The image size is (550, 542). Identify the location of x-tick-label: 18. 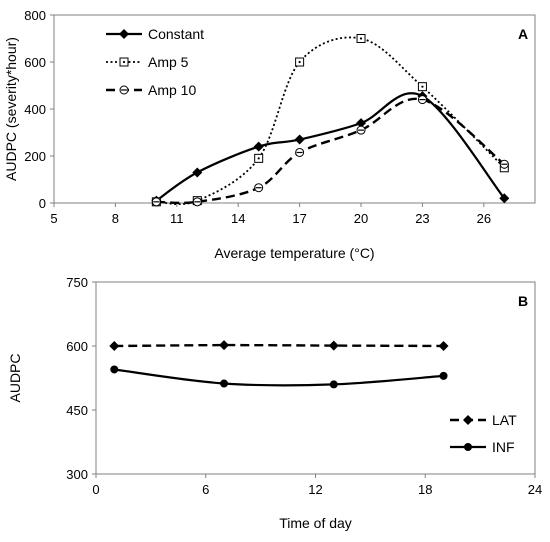
(425, 489).